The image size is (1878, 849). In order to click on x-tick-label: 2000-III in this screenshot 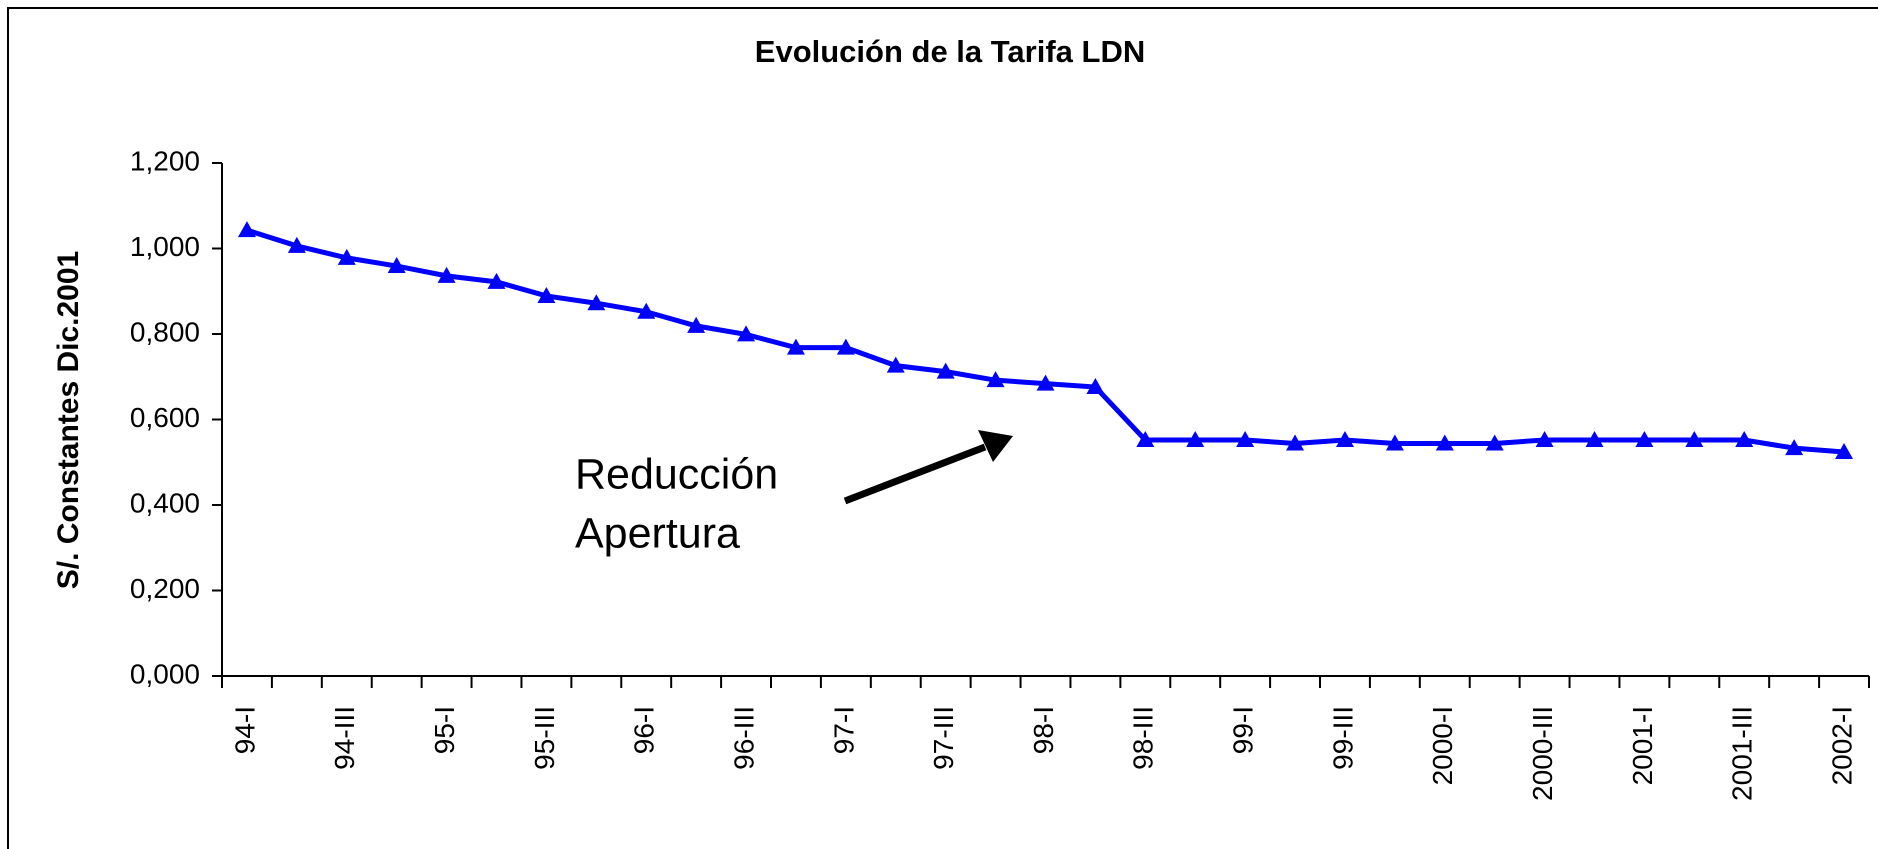, I will do `click(1542, 753)`.